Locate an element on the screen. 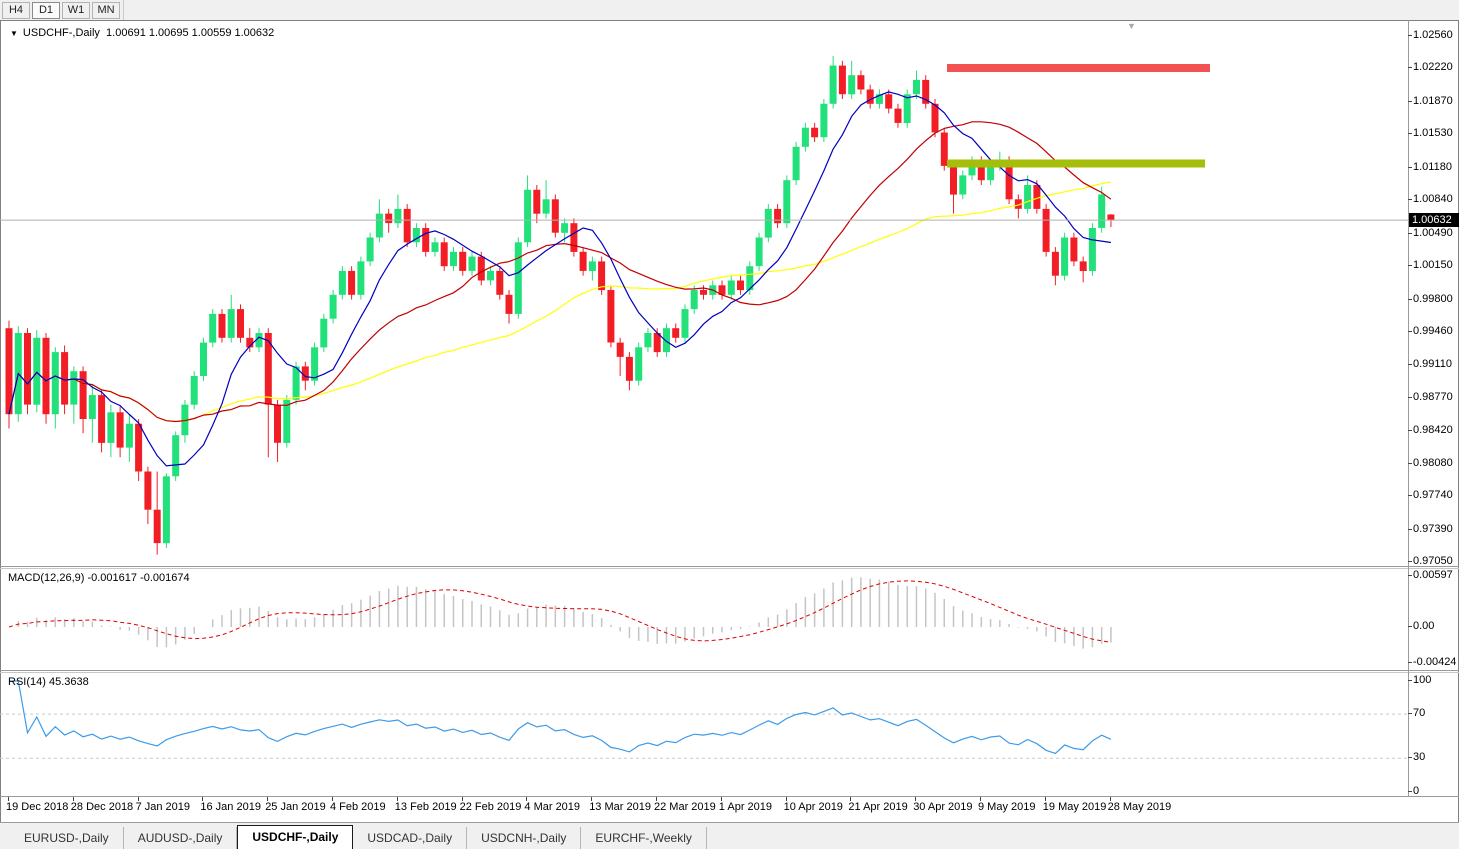 Image resolution: width=1459 pixels, height=849 pixels. resistance-line is located at coordinates (1078, 68).